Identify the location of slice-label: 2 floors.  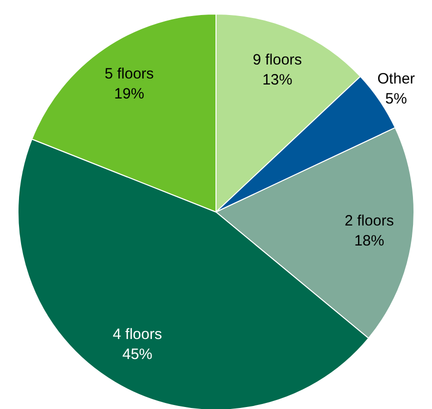
(369, 221).